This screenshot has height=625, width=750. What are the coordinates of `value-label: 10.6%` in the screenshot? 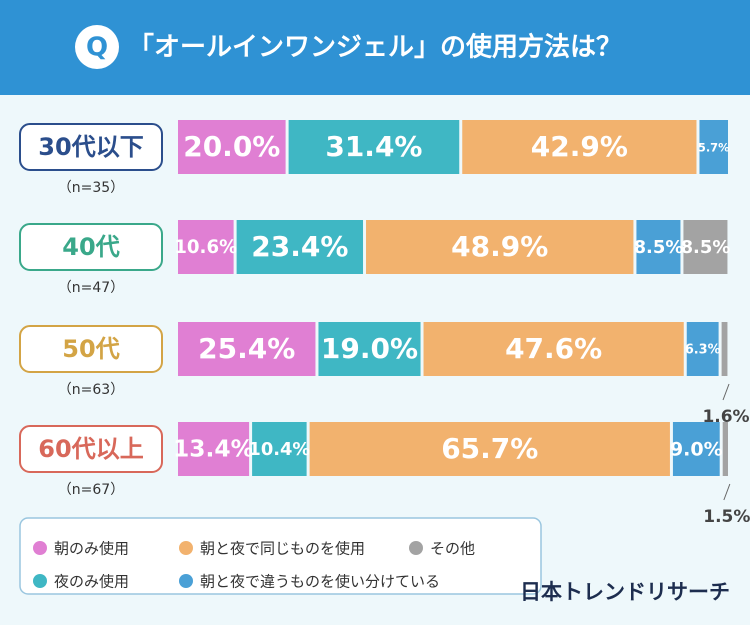 It's located at (205, 247).